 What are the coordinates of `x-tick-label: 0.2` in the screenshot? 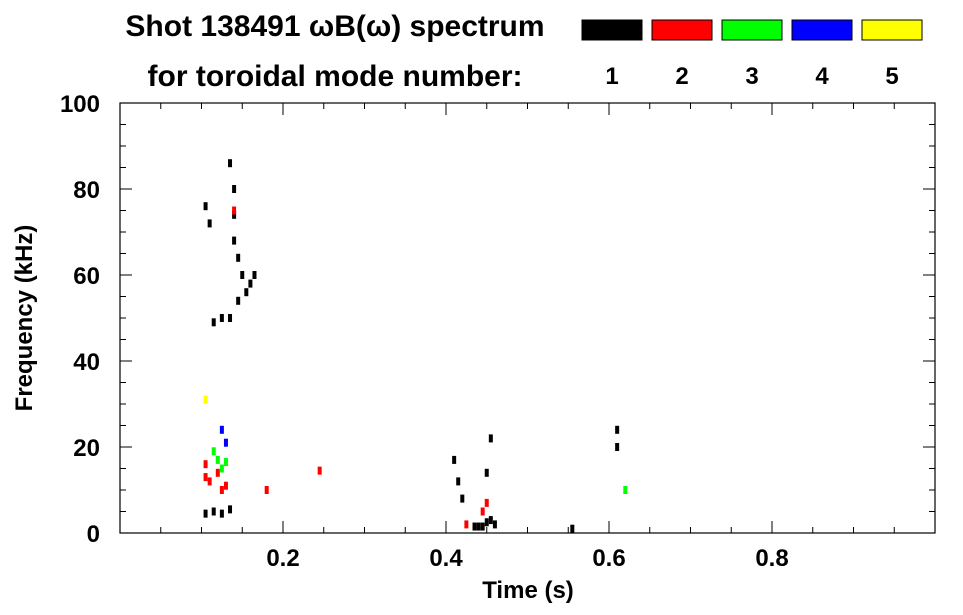 It's located at (282, 558).